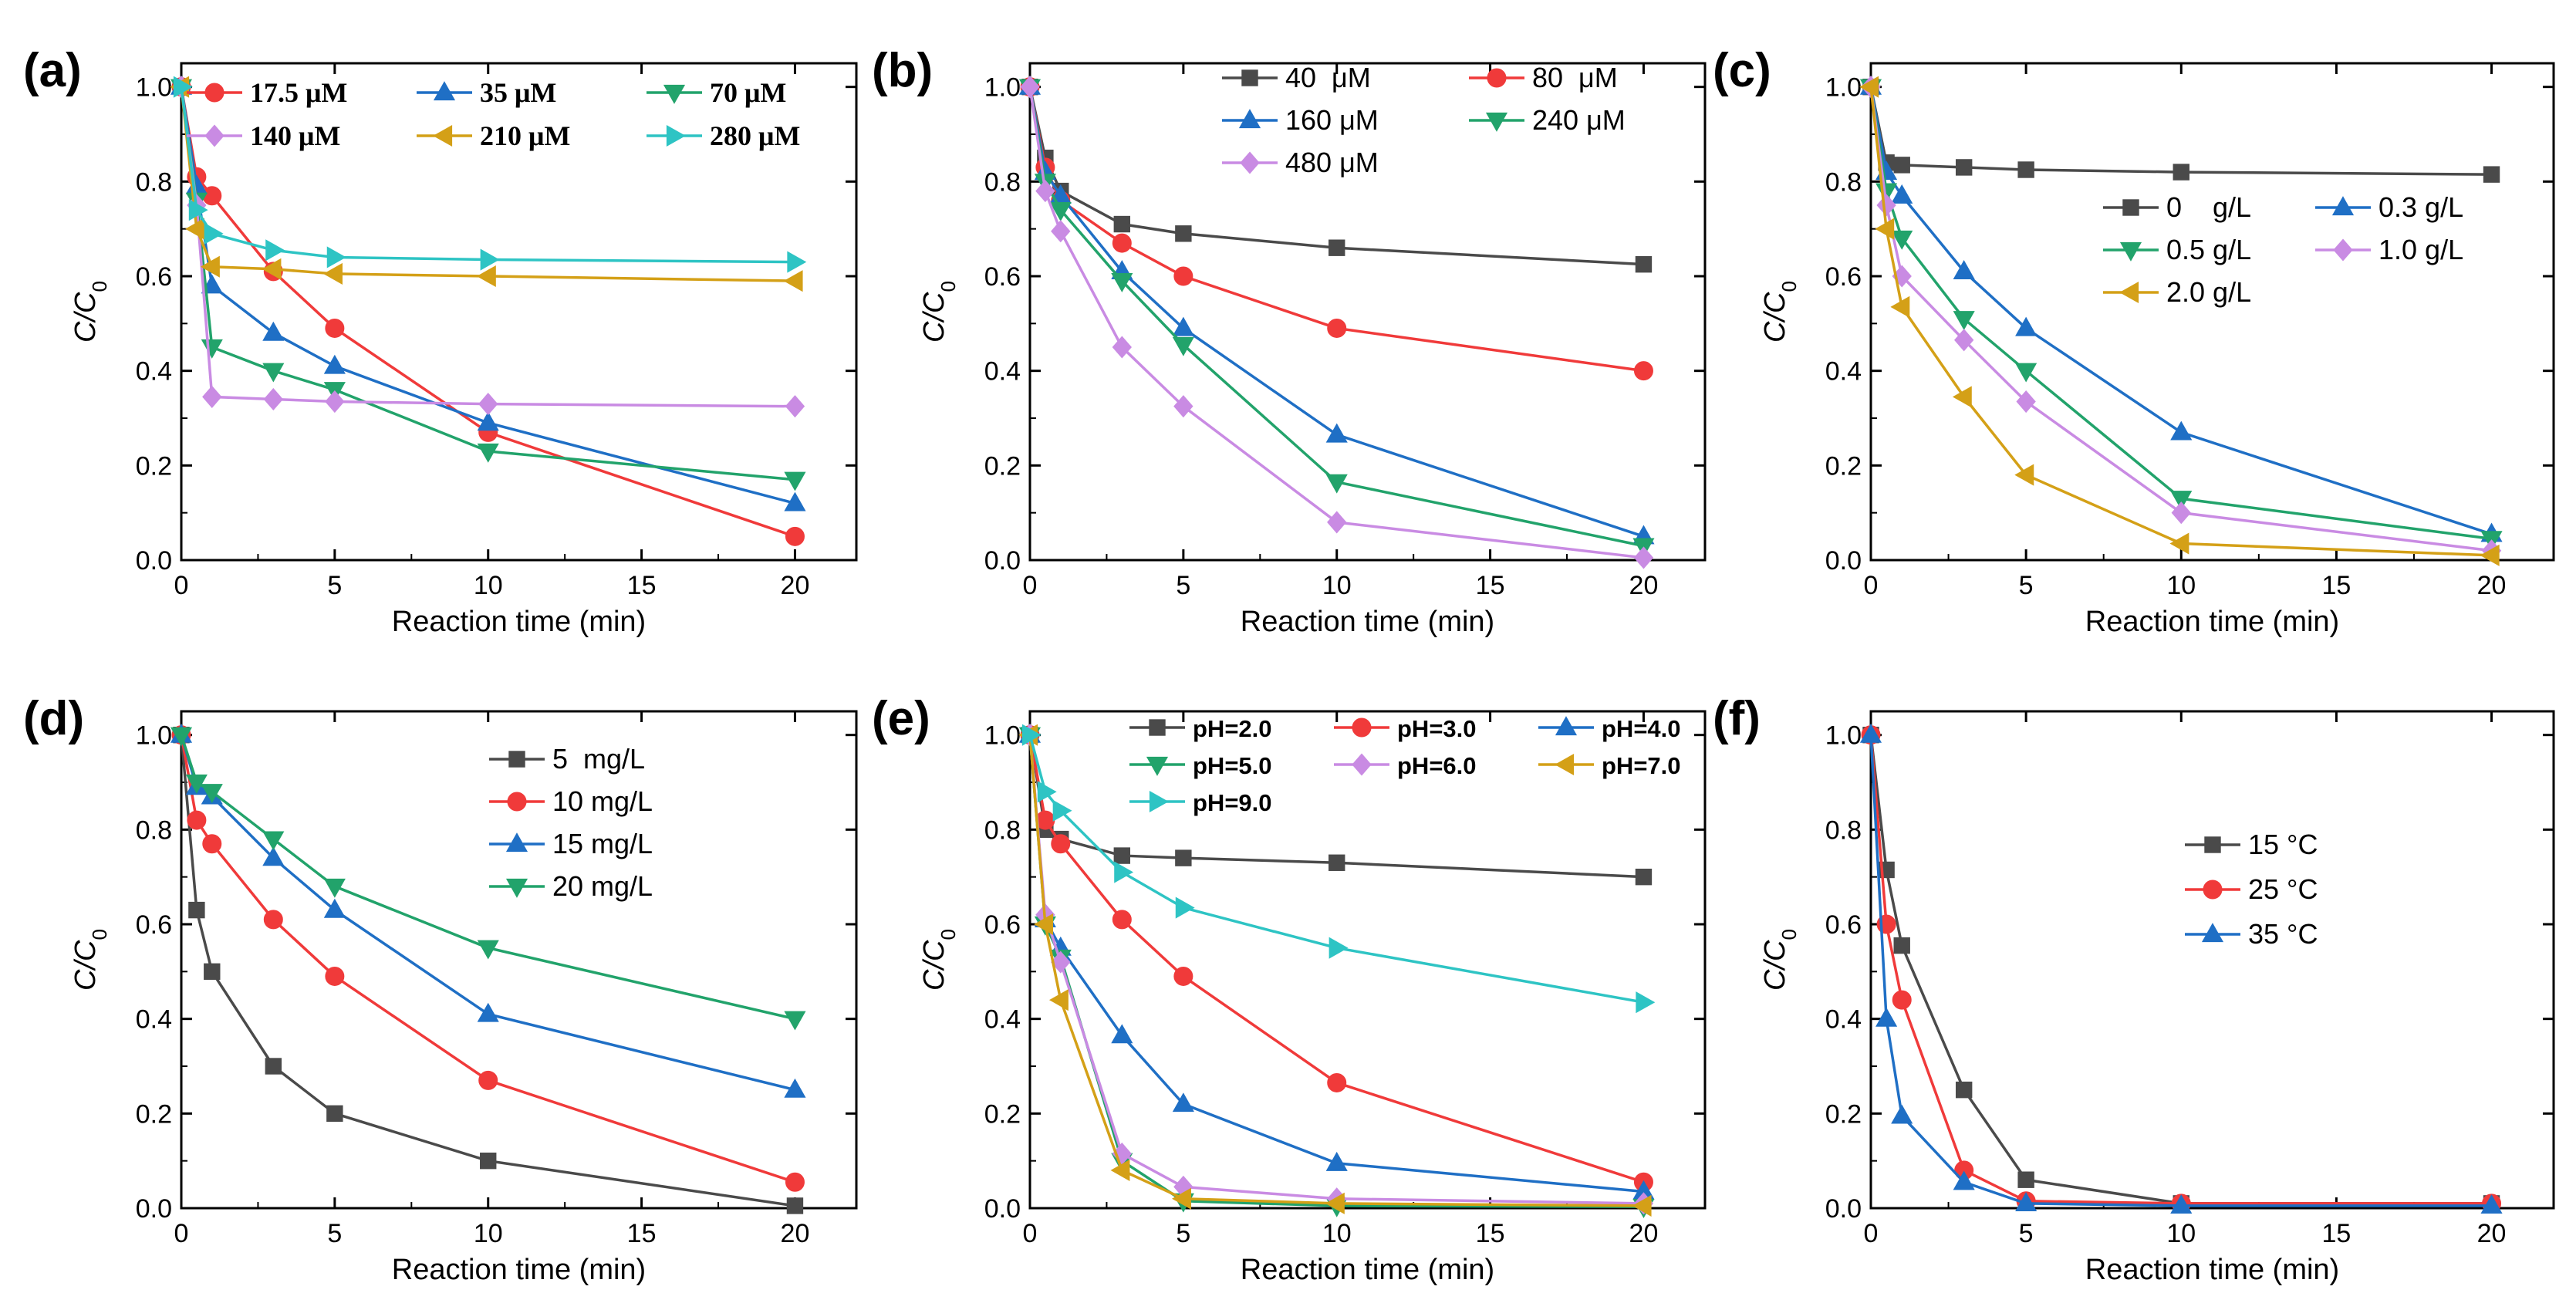 This screenshot has width=2576, height=1310. Describe the element at coordinates (2252, 889) in the screenshot. I see `legend-item: 25 °C` at that location.